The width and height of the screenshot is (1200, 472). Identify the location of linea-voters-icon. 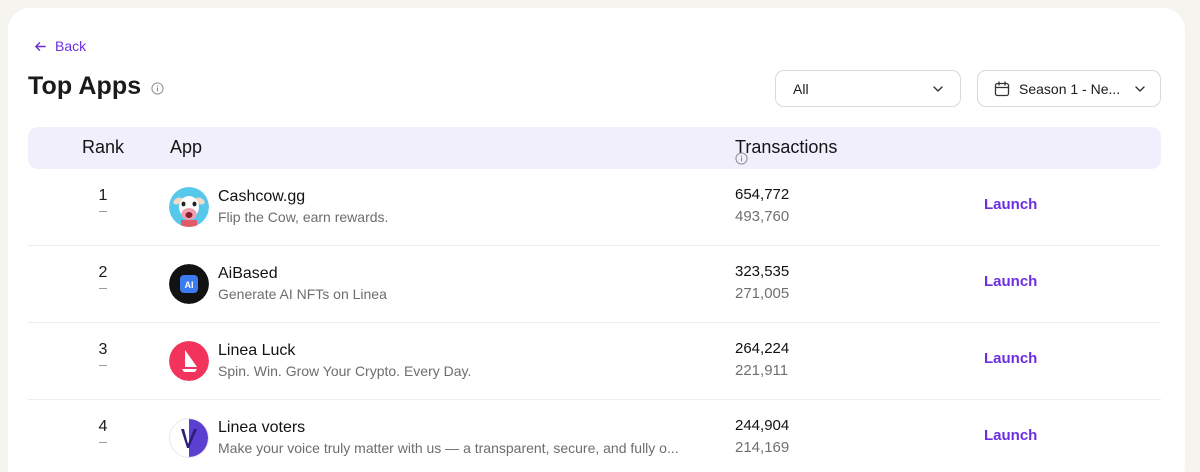
(189, 438).